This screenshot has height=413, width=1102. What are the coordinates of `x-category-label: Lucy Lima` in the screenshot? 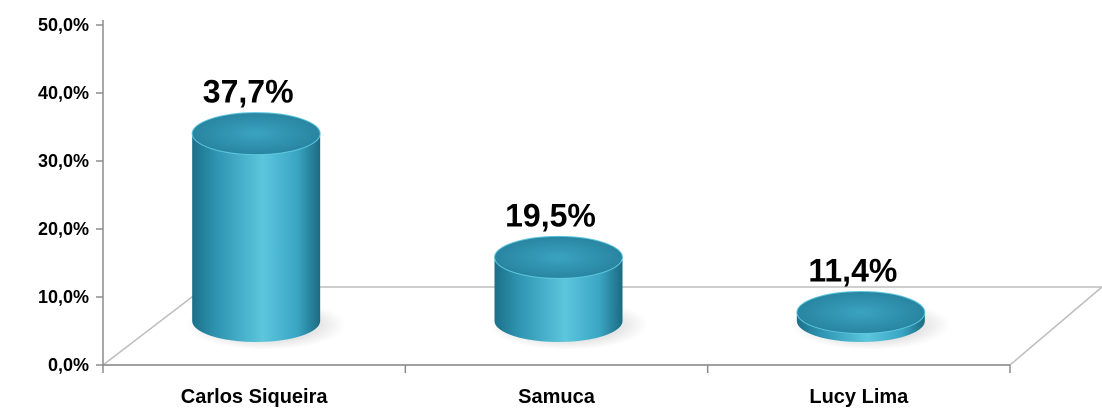 It's located at (859, 397).